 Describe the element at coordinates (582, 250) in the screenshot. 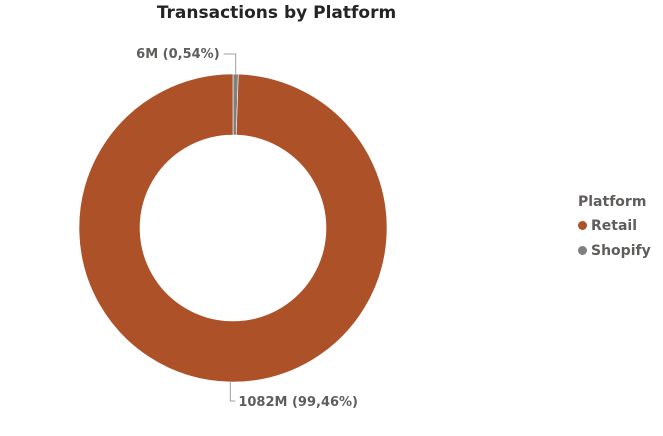

I see `legend-marker-shopify` at that location.